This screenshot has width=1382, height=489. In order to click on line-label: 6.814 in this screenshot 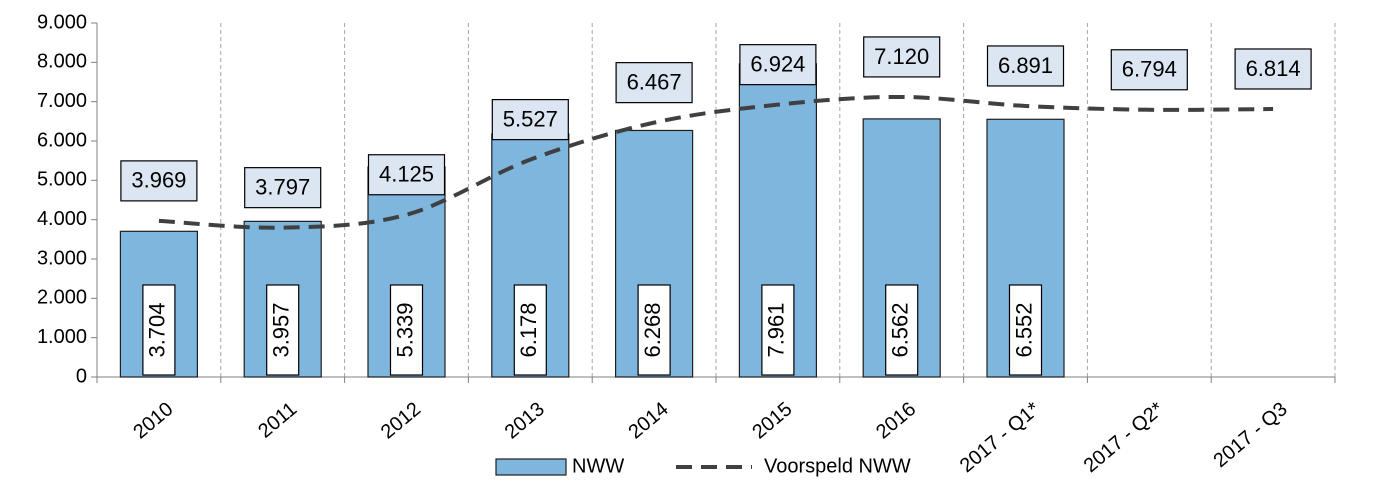, I will do `click(1273, 68)`.